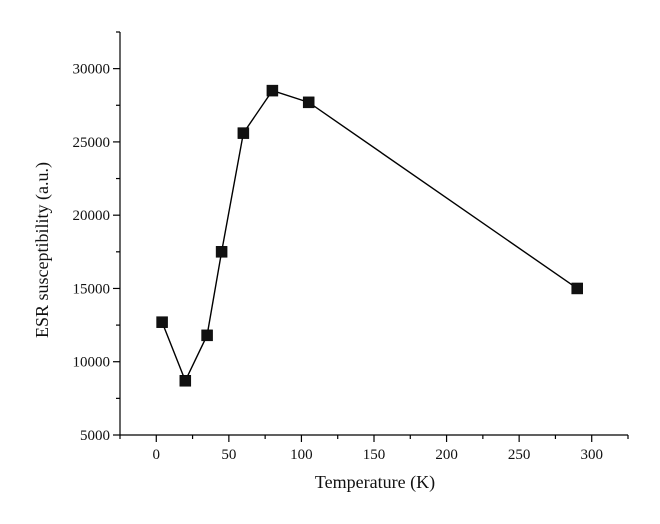  I want to click on x-tick-label: 200, so click(446, 455).